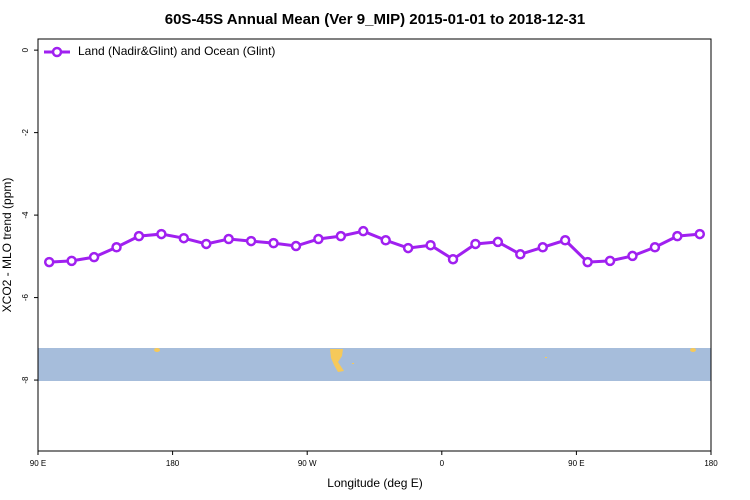  What do you see at coordinates (25, 297) in the screenshot?
I see `y-tick-label: -6` at bounding box center [25, 297].